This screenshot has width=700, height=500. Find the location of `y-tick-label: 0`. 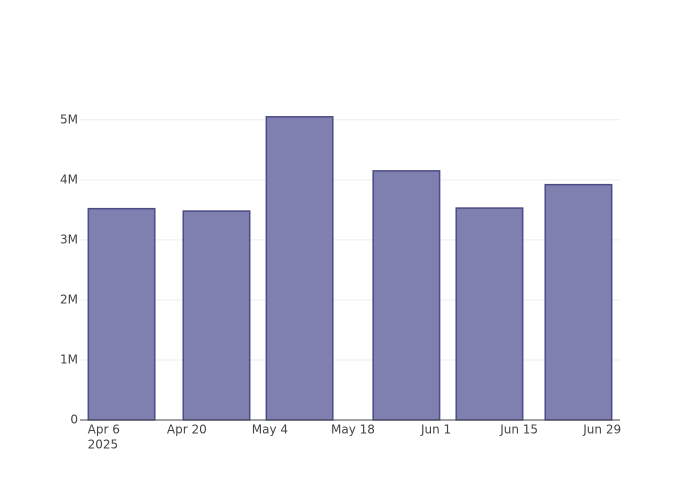

y-tick-label: 0 is located at coordinates (74, 420).